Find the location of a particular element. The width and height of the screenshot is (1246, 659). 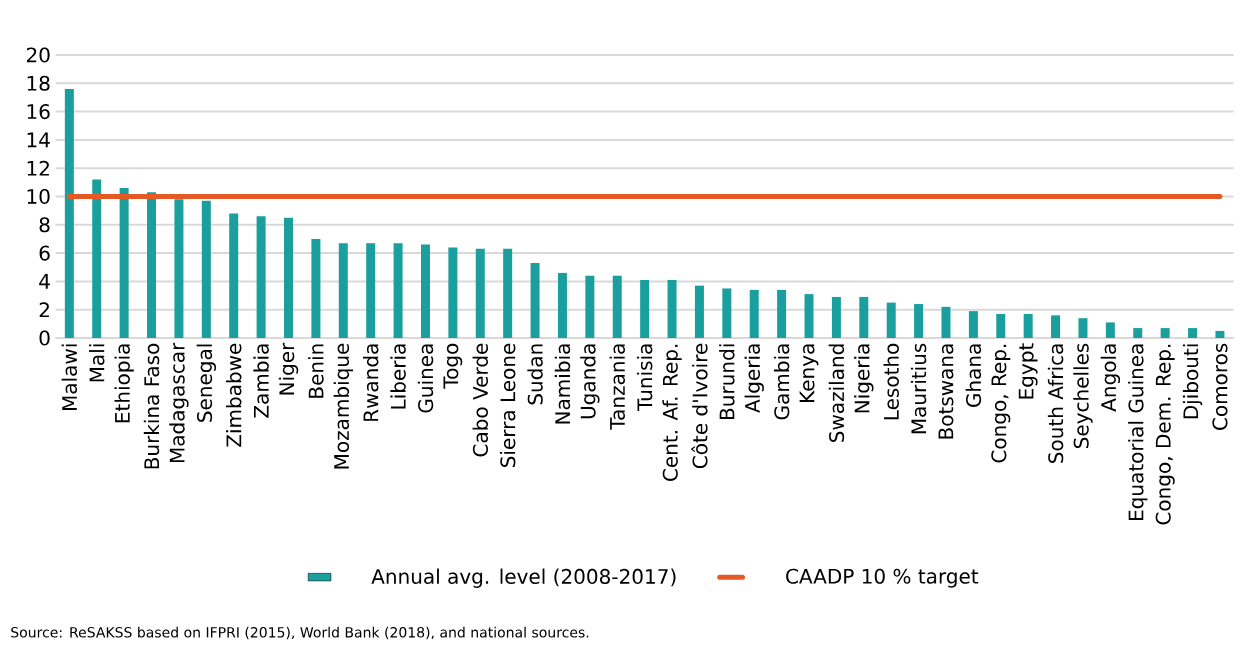

x-tick-label: Egypt is located at coordinates (1028, 371).